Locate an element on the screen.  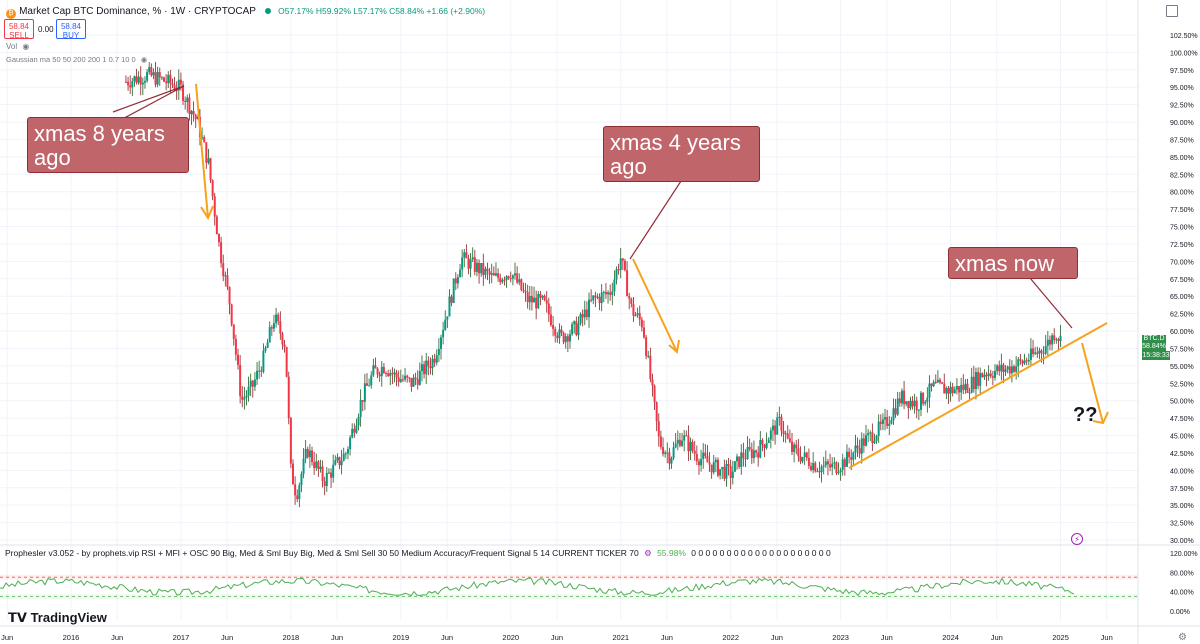
drop-arrow-2017-head is located at coordinates (207, 213).